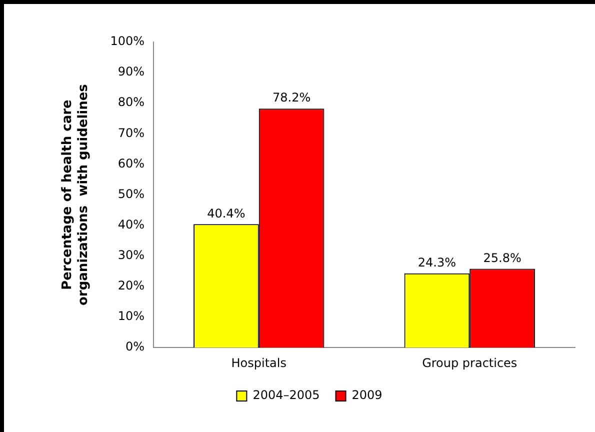  I want to click on y-tick-label: 100%, so click(127, 41).